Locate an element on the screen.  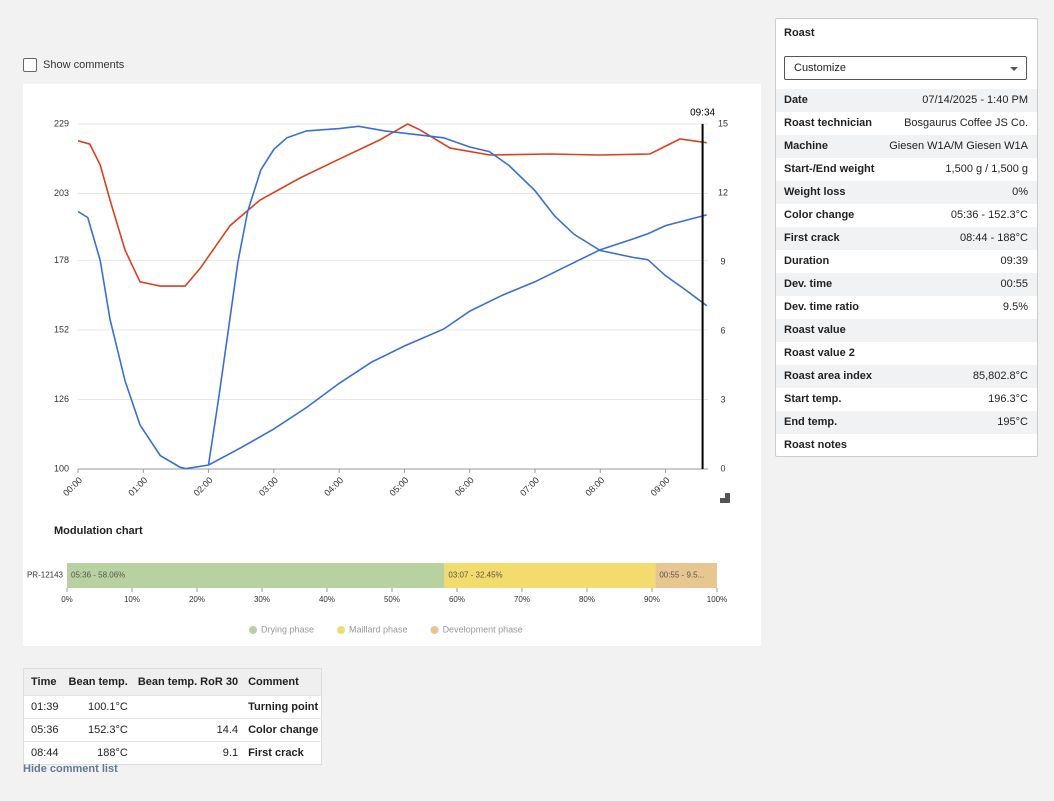
column-header: Bean temp. RoR 30 is located at coordinates (186, 682).